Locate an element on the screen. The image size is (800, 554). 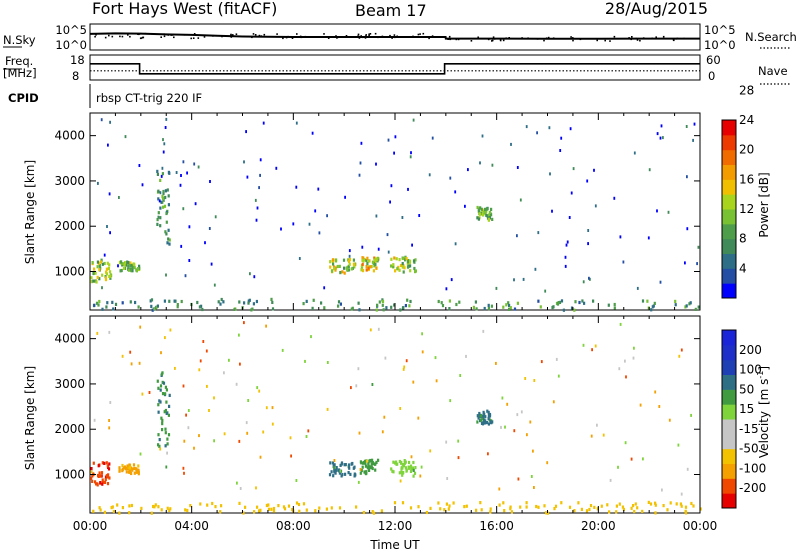
velocity-colorbar-tick: 15 is located at coordinates (746, 409).